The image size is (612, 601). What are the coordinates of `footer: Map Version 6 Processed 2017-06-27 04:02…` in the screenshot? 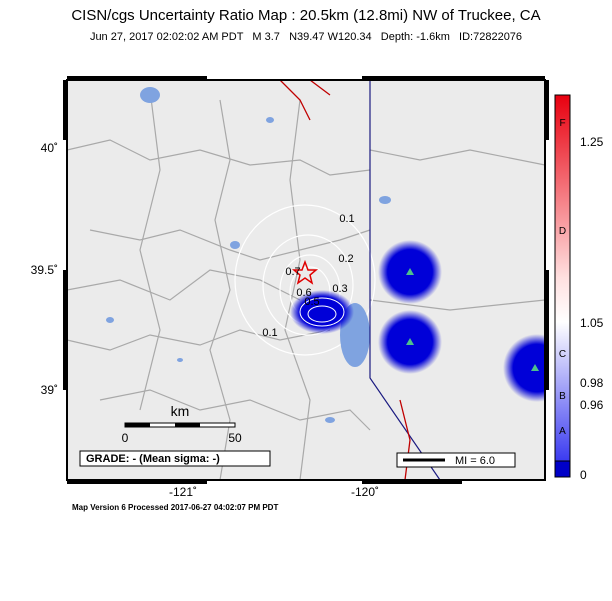 It's located at (175, 507).